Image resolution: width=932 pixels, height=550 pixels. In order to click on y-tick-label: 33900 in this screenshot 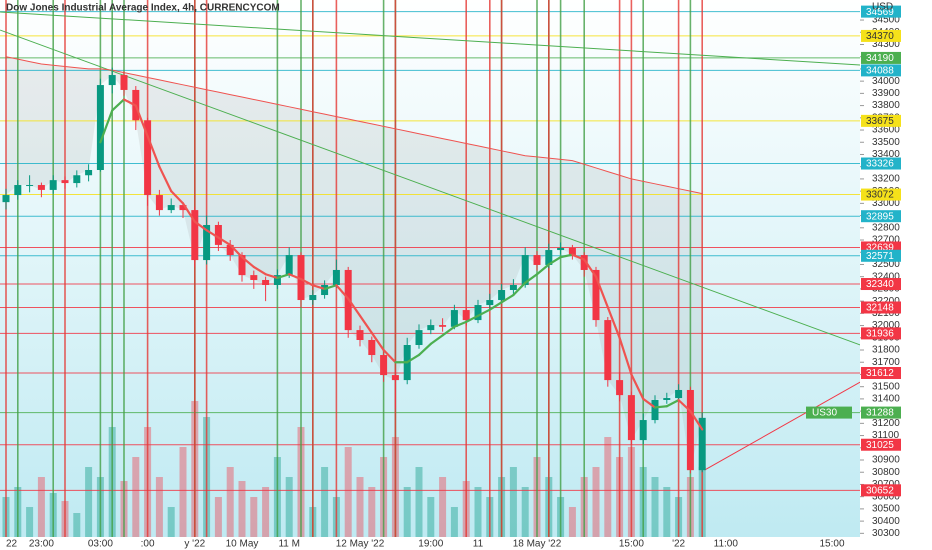, I will do `click(886, 93)`.